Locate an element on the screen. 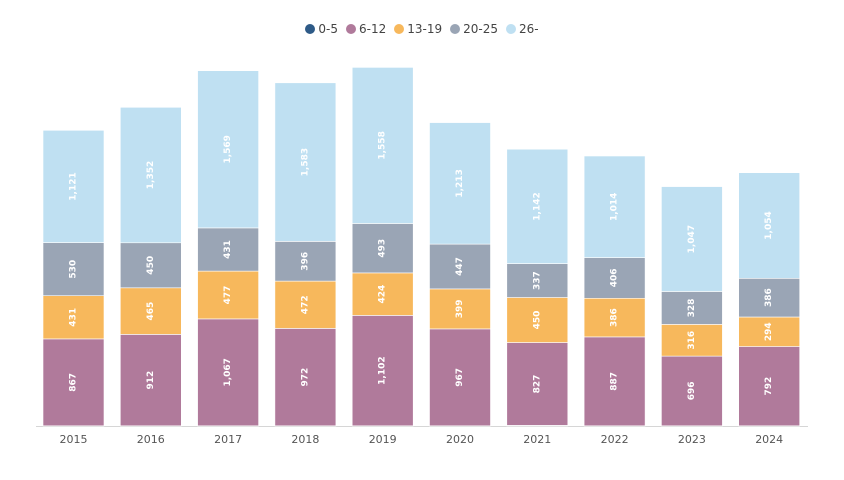 The image size is (844, 480). legend-label: 13-19 is located at coordinates (424, 29).